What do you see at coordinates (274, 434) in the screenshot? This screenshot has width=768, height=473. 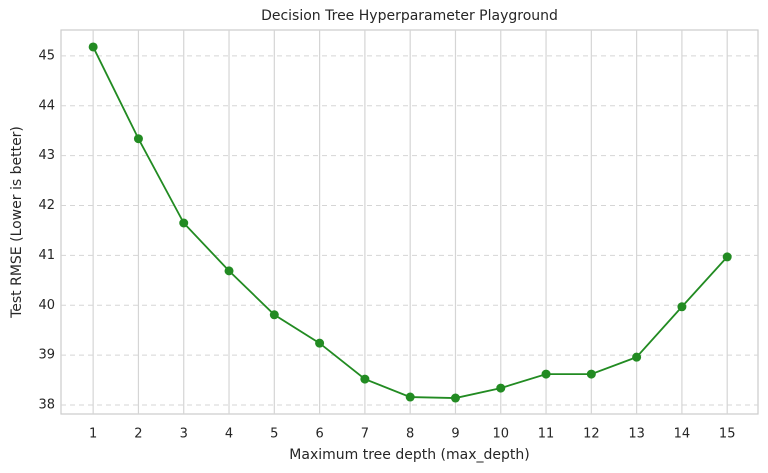 I see `x-tick-label: 5` at bounding box center [274, 434].